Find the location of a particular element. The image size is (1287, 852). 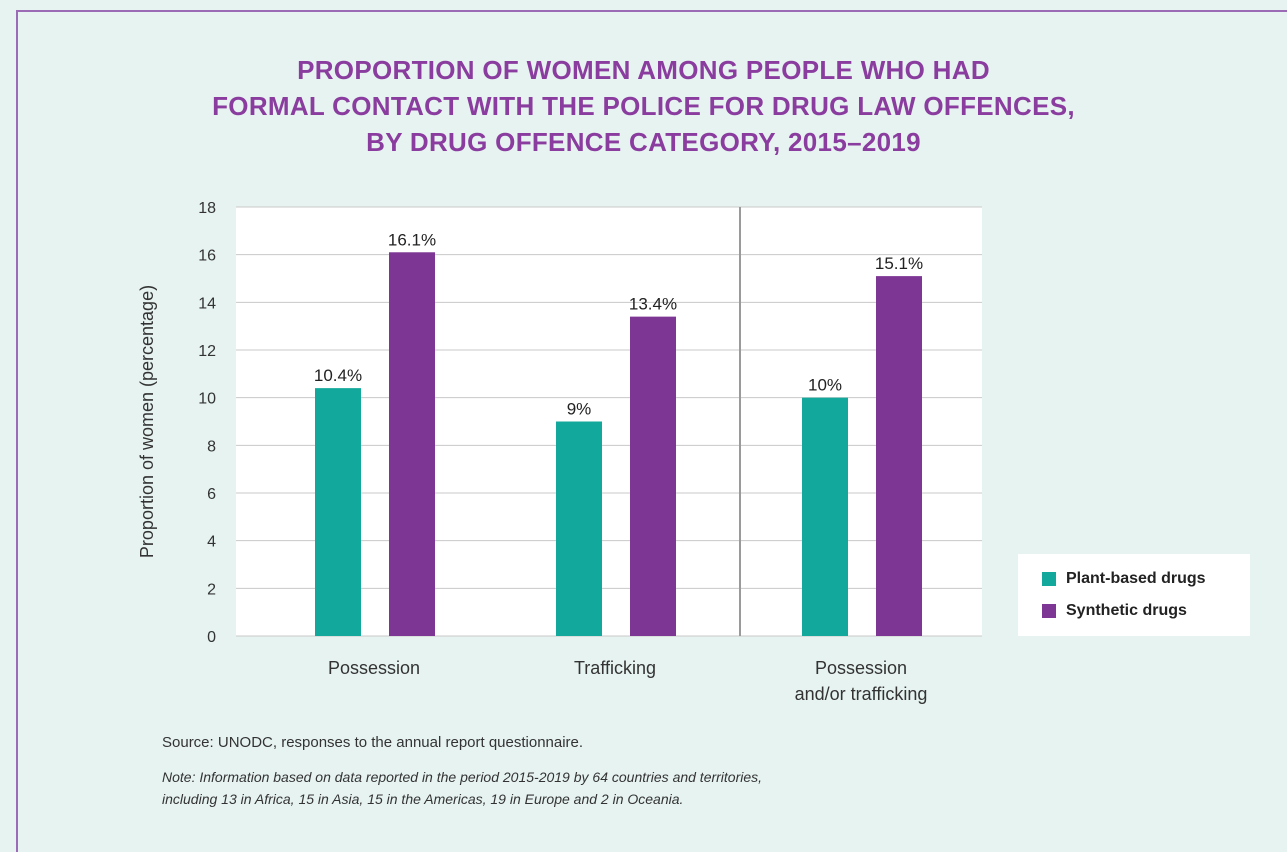

y-tick-label: 12 is located at coordinates (207, 351).